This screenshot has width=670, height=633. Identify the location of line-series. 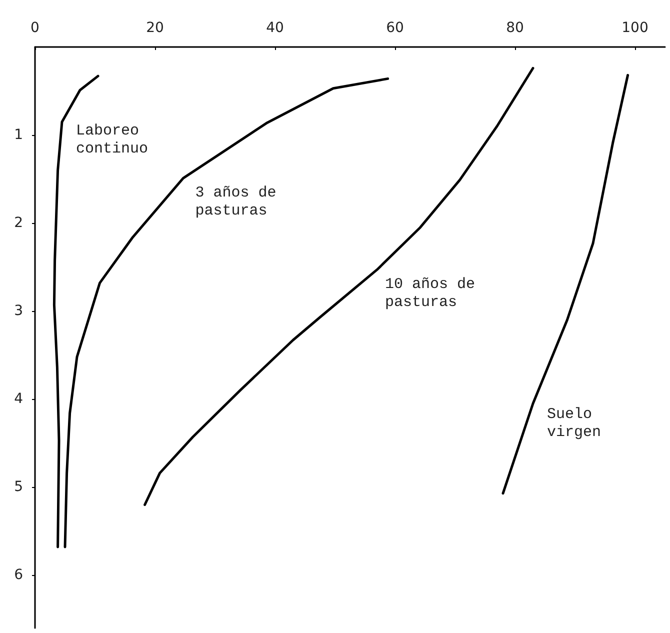
(566, 284).